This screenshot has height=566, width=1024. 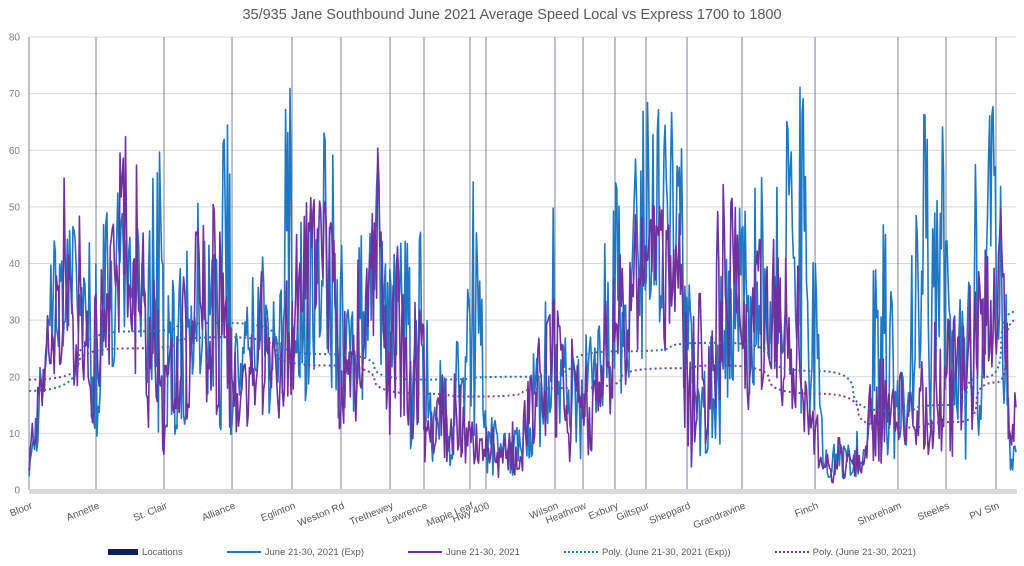 What do you see at coordinates (15, 38) in the screenshot?
I see `y-tick-label: 80` at bounding box center [15, 38].